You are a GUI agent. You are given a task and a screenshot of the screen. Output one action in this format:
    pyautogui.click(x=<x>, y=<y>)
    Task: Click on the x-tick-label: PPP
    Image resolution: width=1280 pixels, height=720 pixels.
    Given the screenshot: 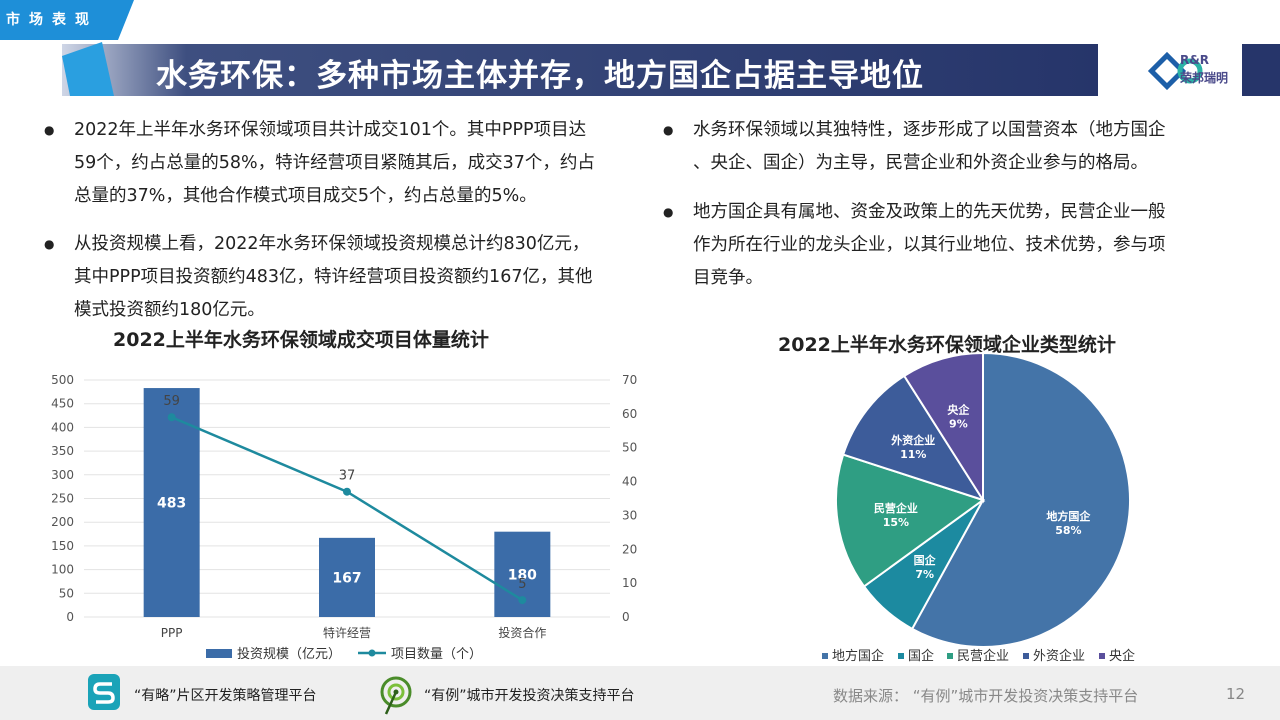 What is the action you would take?
    pyautogui.click(x=172, y=633)
    